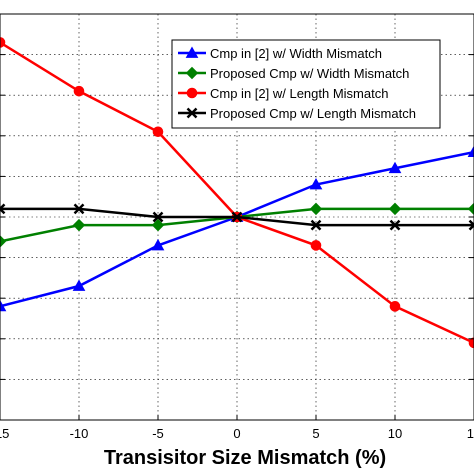 Image resolution: width=474 pixels, height=474 pixels. Describe the element at coordinates (315, 433) in the screenshot. I see `x-tick-label: 5` at that location.